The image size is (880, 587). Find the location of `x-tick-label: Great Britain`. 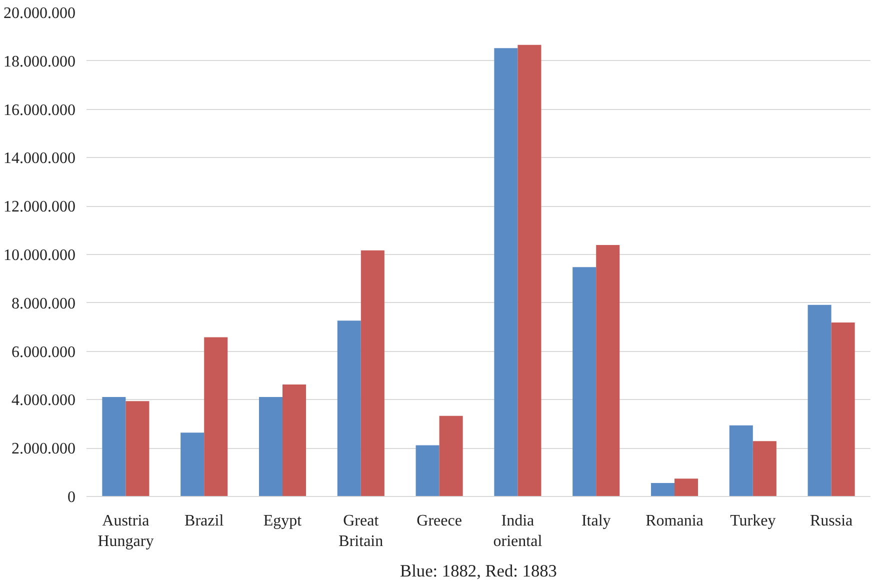

x-tick-label: Great Britain is located at coordinates (361, 531).